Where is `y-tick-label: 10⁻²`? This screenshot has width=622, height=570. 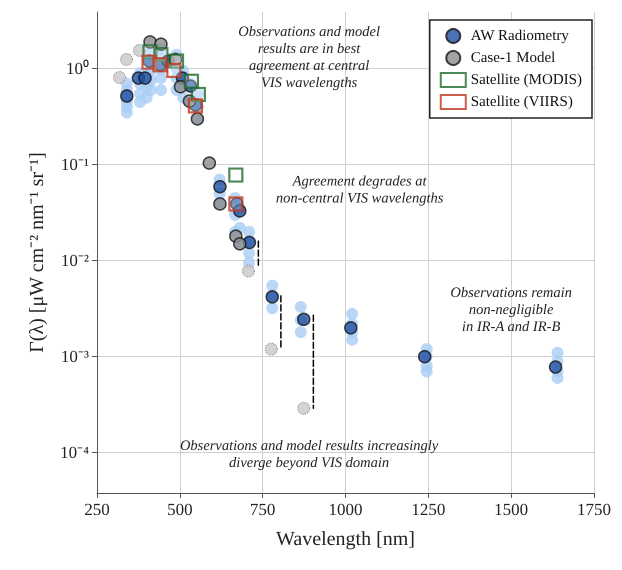 y-tick-label: 10⁻² is located at coordinates (74, 260).